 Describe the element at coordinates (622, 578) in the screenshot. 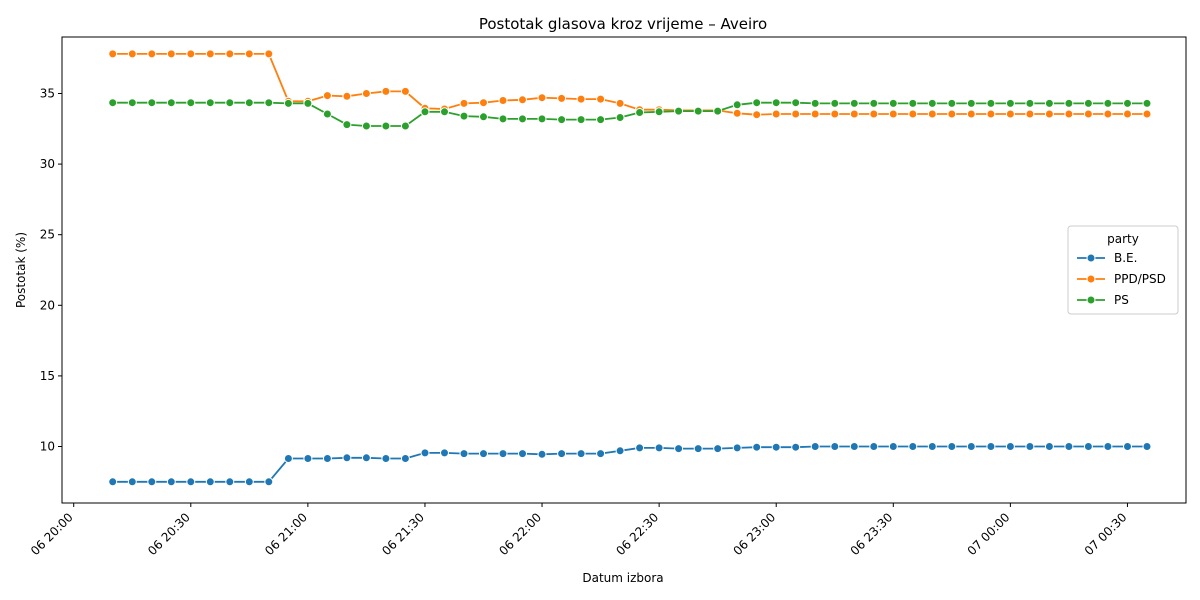

I see `x-axis-title: Datum izbora` at that location.